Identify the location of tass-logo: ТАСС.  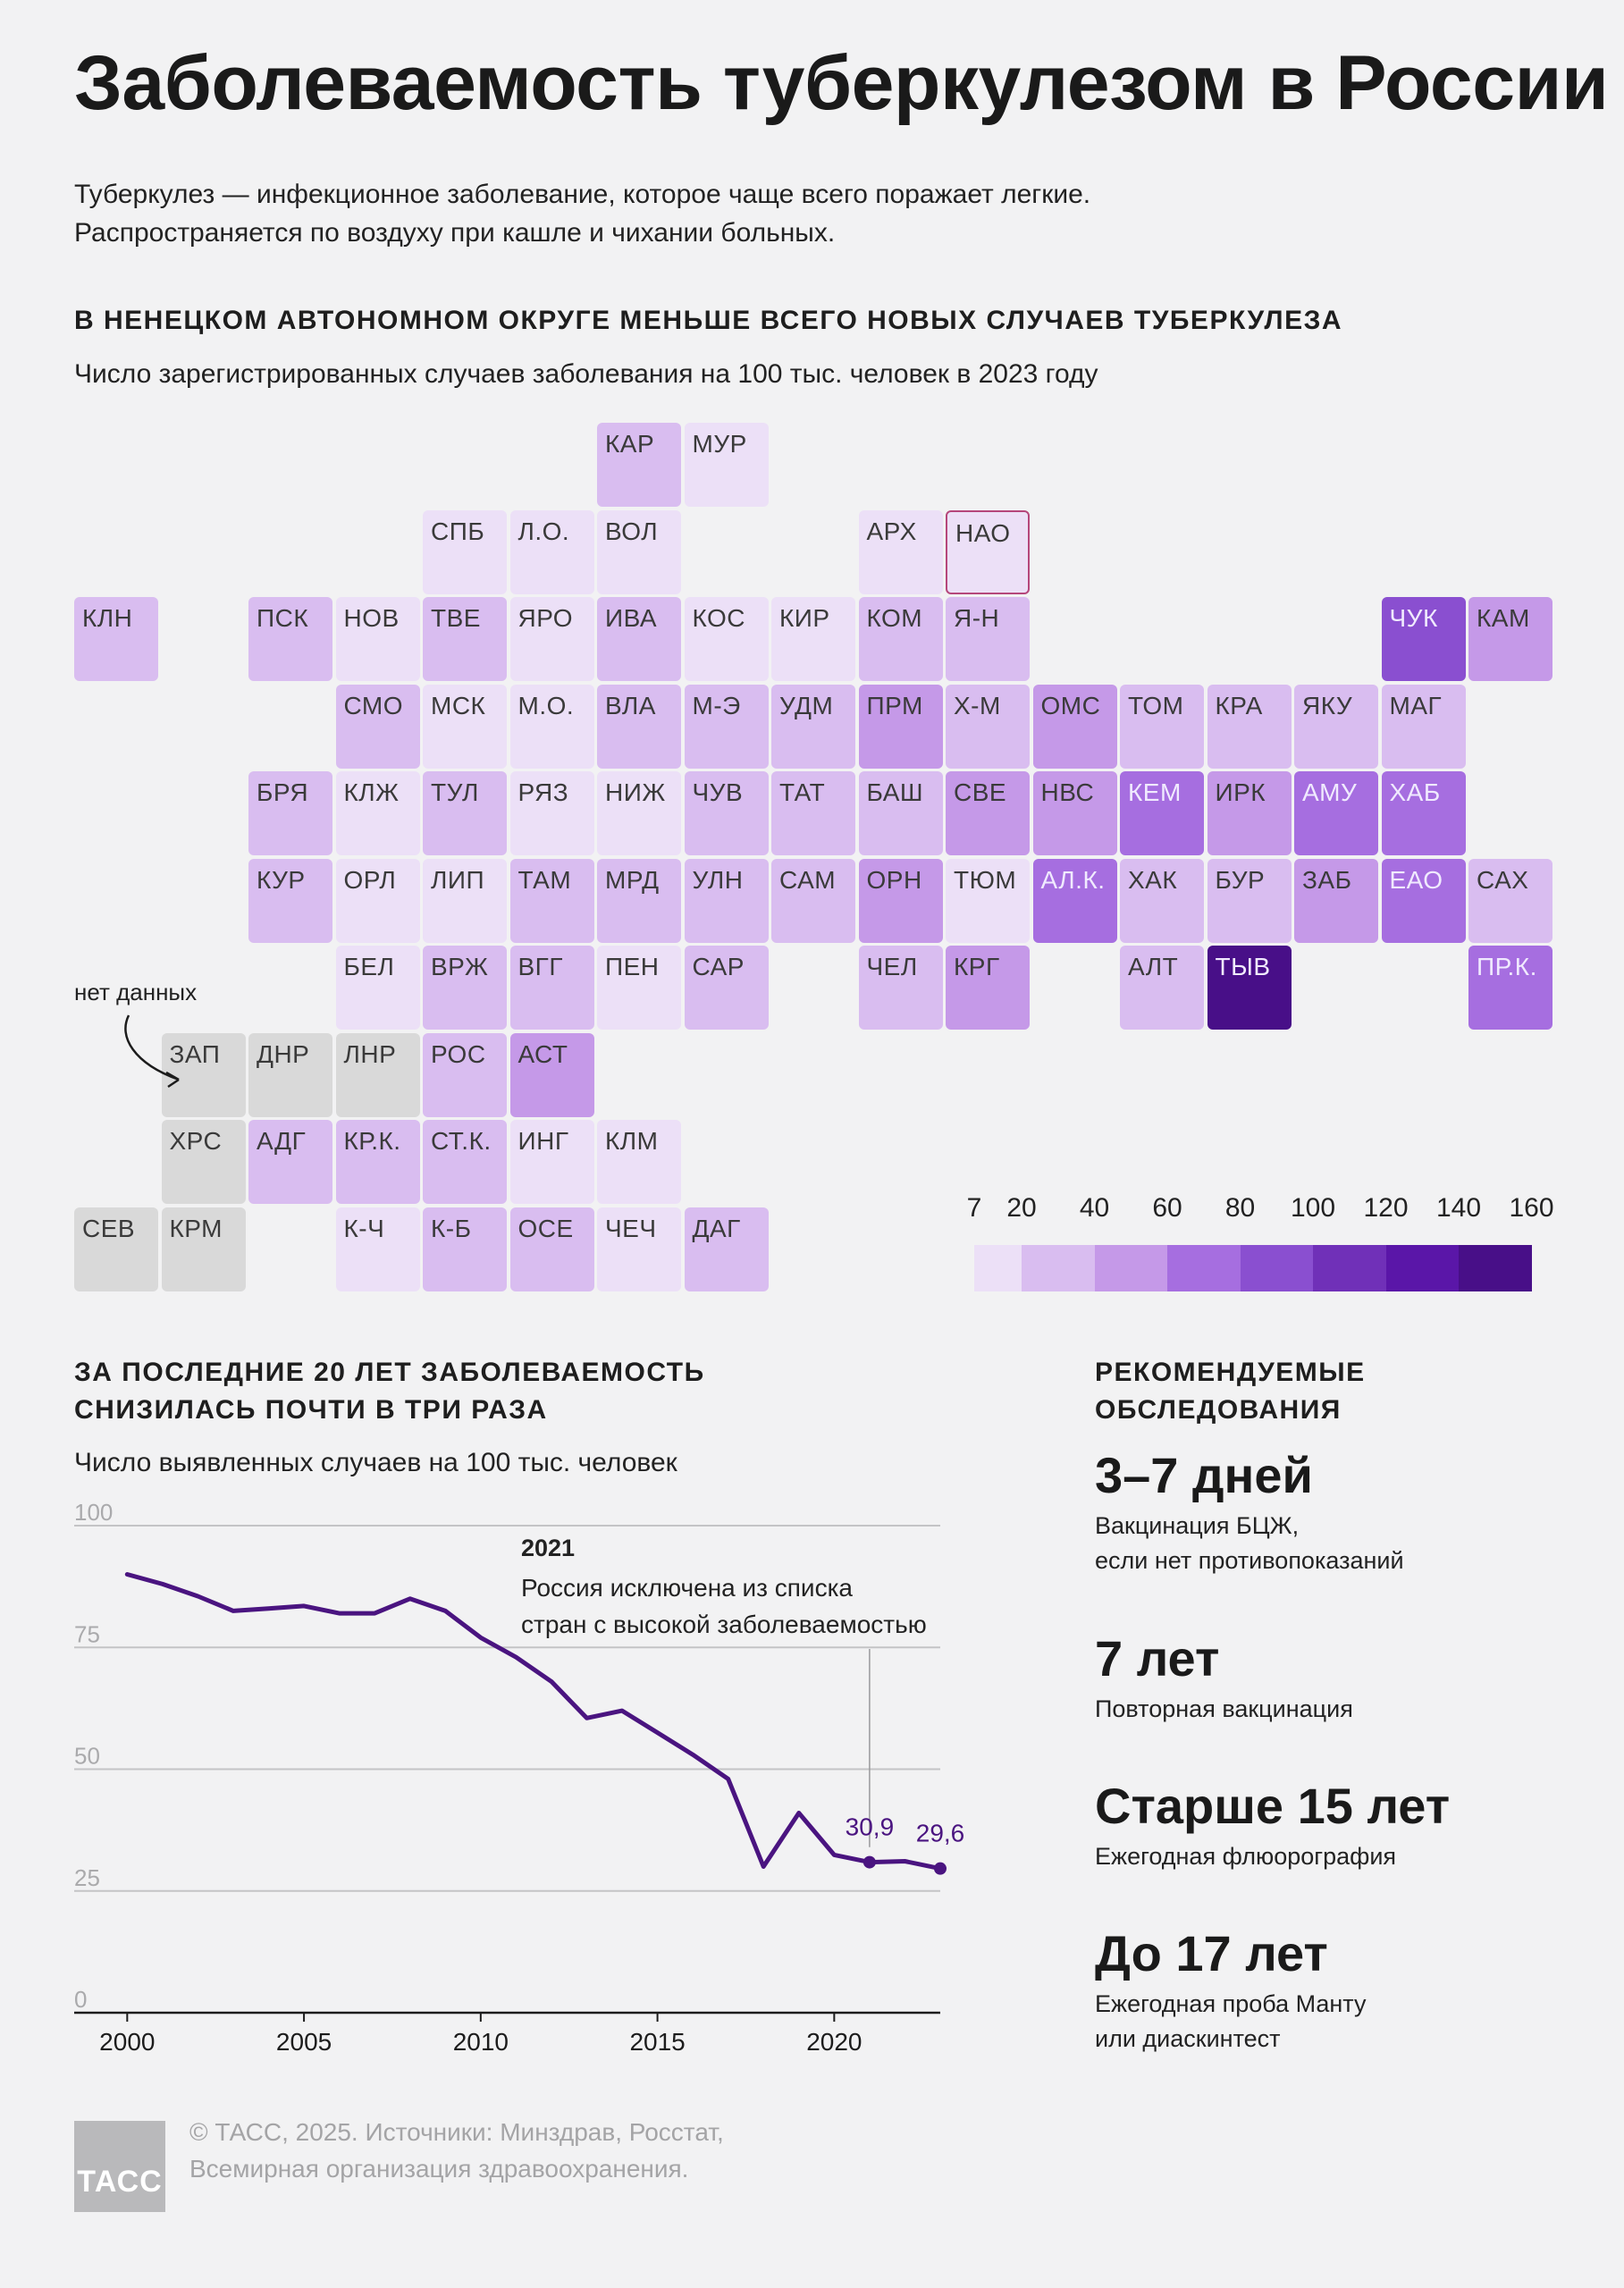
(120, 2166).